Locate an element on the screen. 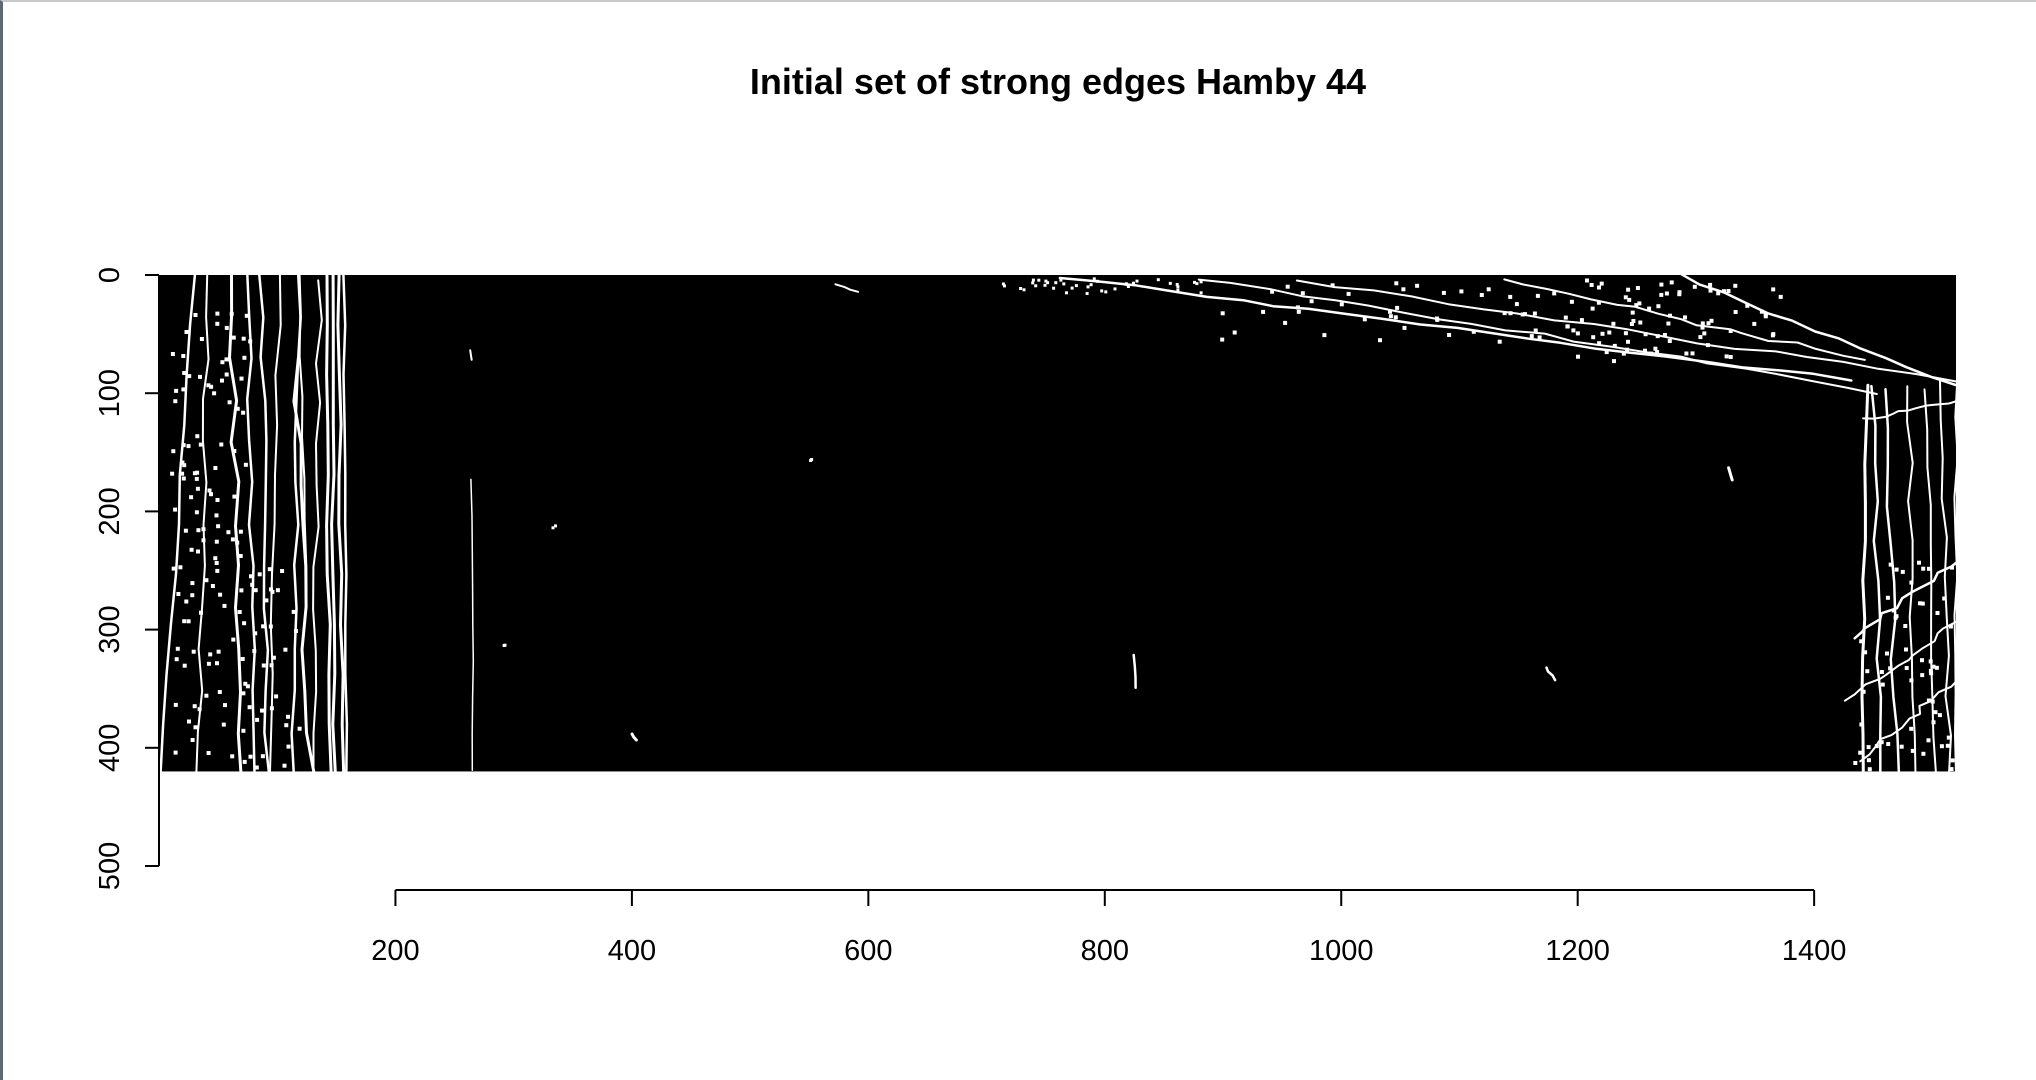  x-tick-label: 600 is located at coordinates (868, 951).